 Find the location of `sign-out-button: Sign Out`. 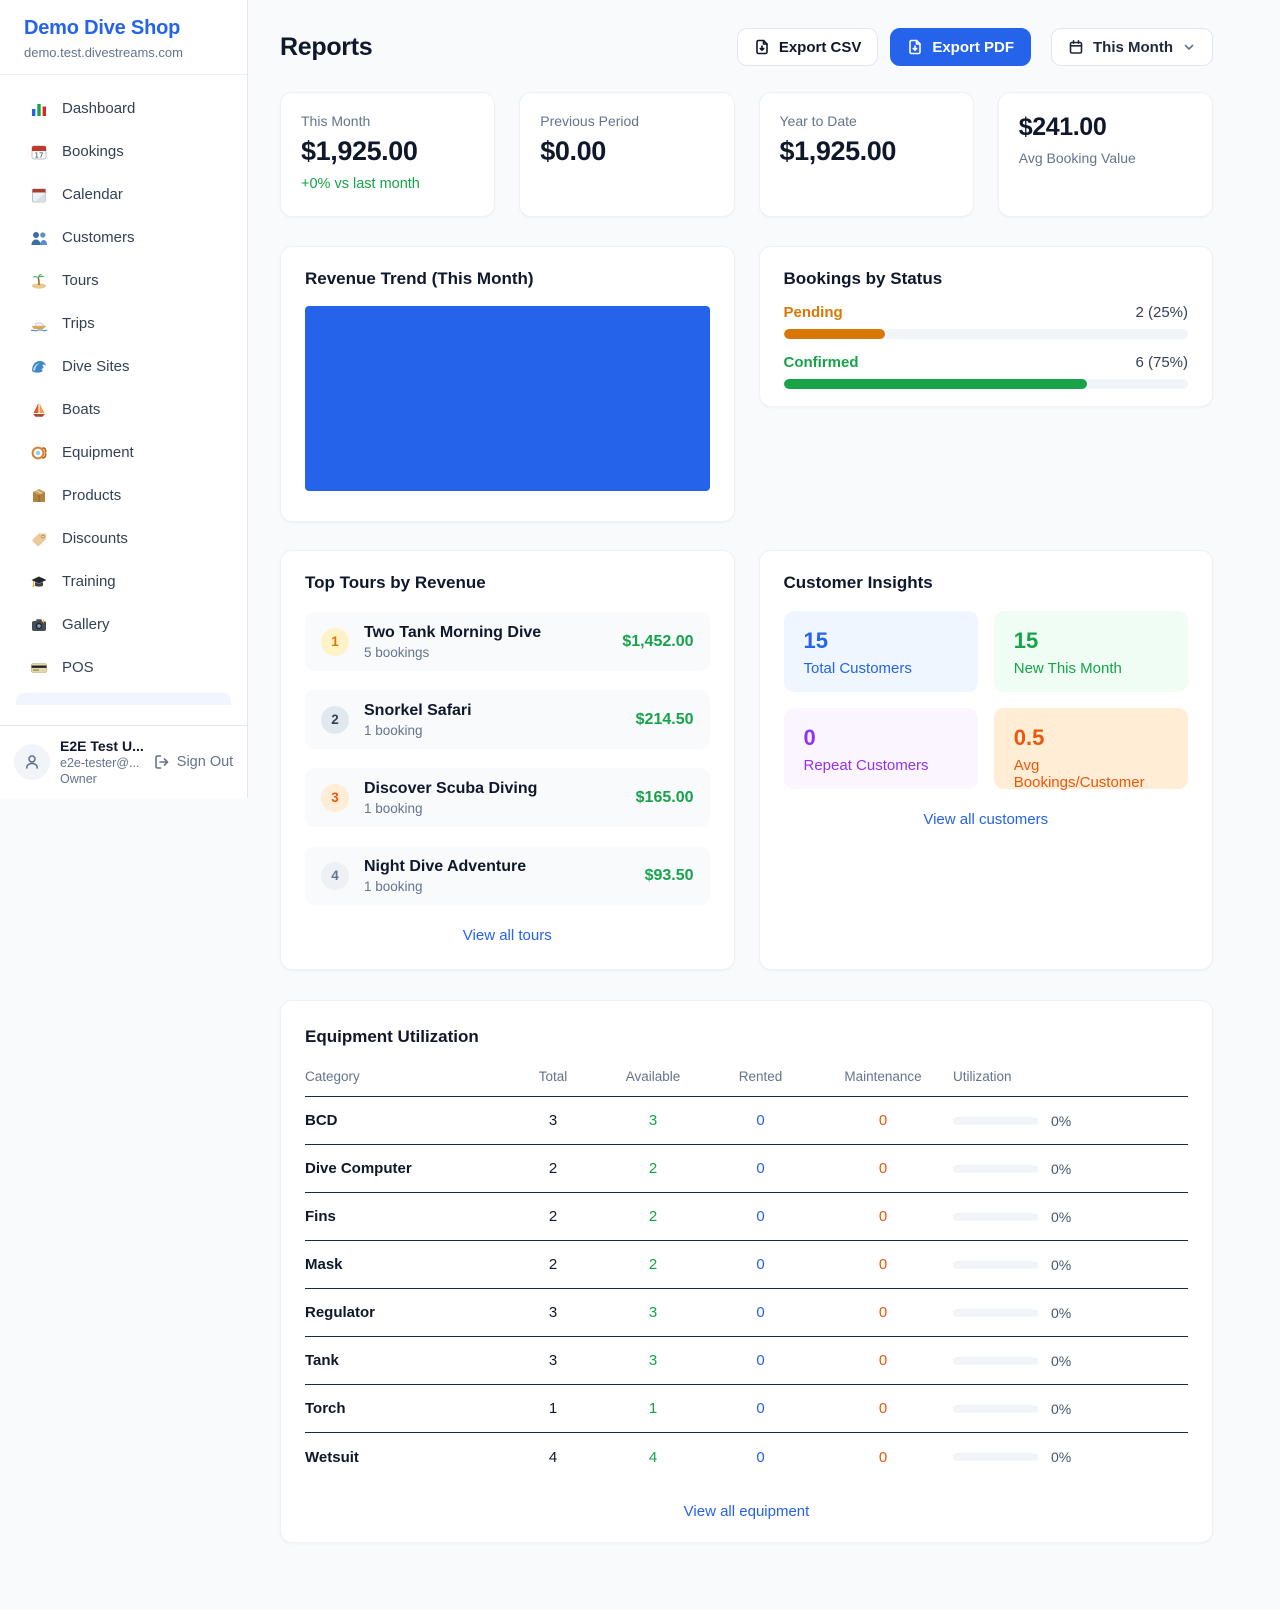

sign-out-button: Sign Out is located at coordinates (193, 762).